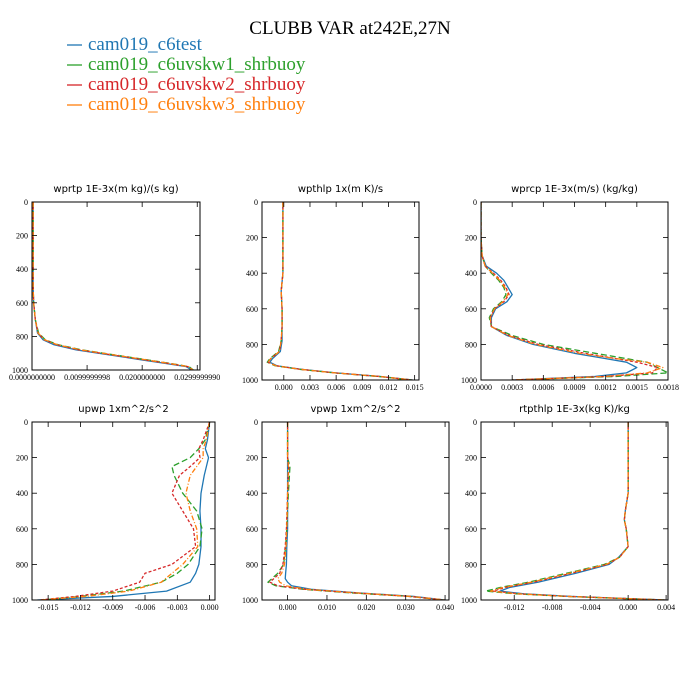 The height and width of the screenshot is (700, 700). I want to click on x-tick-label: 0.030, so click(406, 607).